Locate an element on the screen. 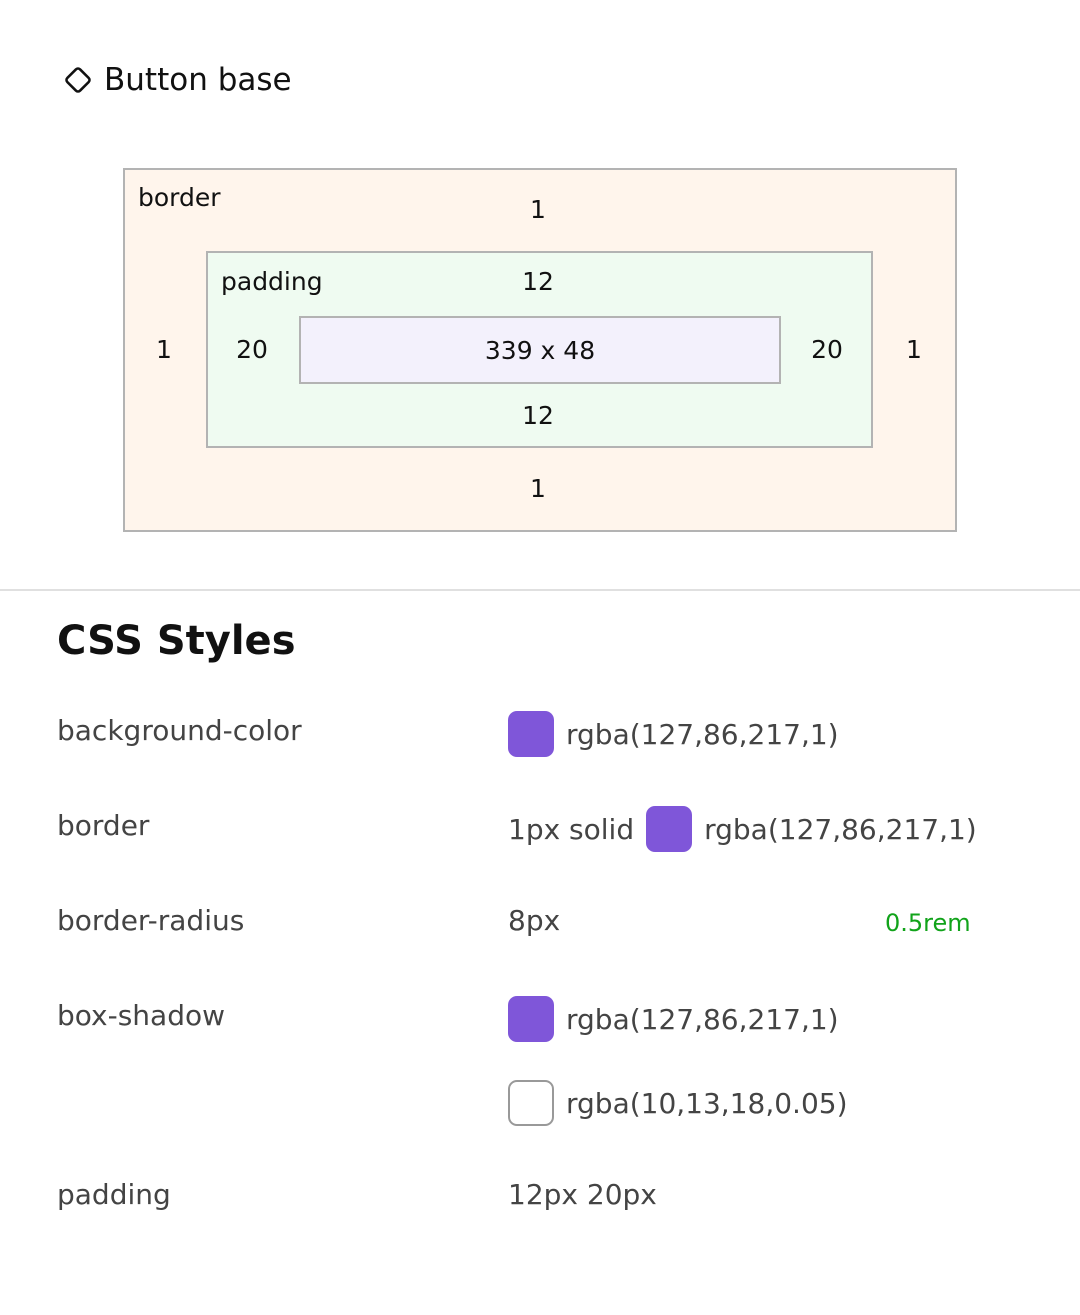  value-background-color: rgba(127,86,217,1) is located at coordinates (673, 734).